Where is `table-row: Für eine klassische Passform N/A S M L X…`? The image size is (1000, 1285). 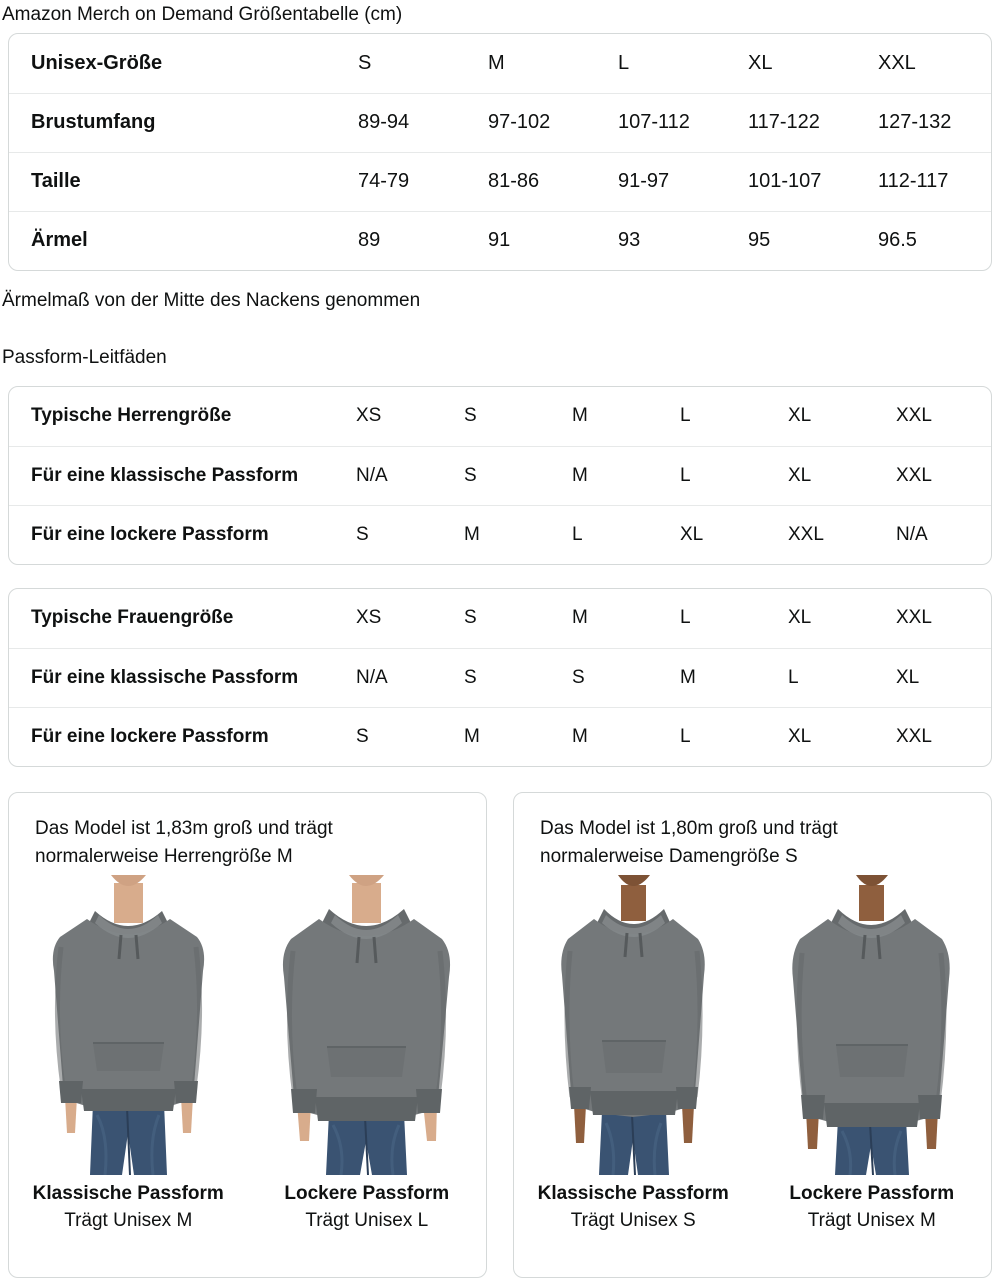 table-row: Für eine klassische Passform N/A S M L X… is located at coordinates (500, 475).